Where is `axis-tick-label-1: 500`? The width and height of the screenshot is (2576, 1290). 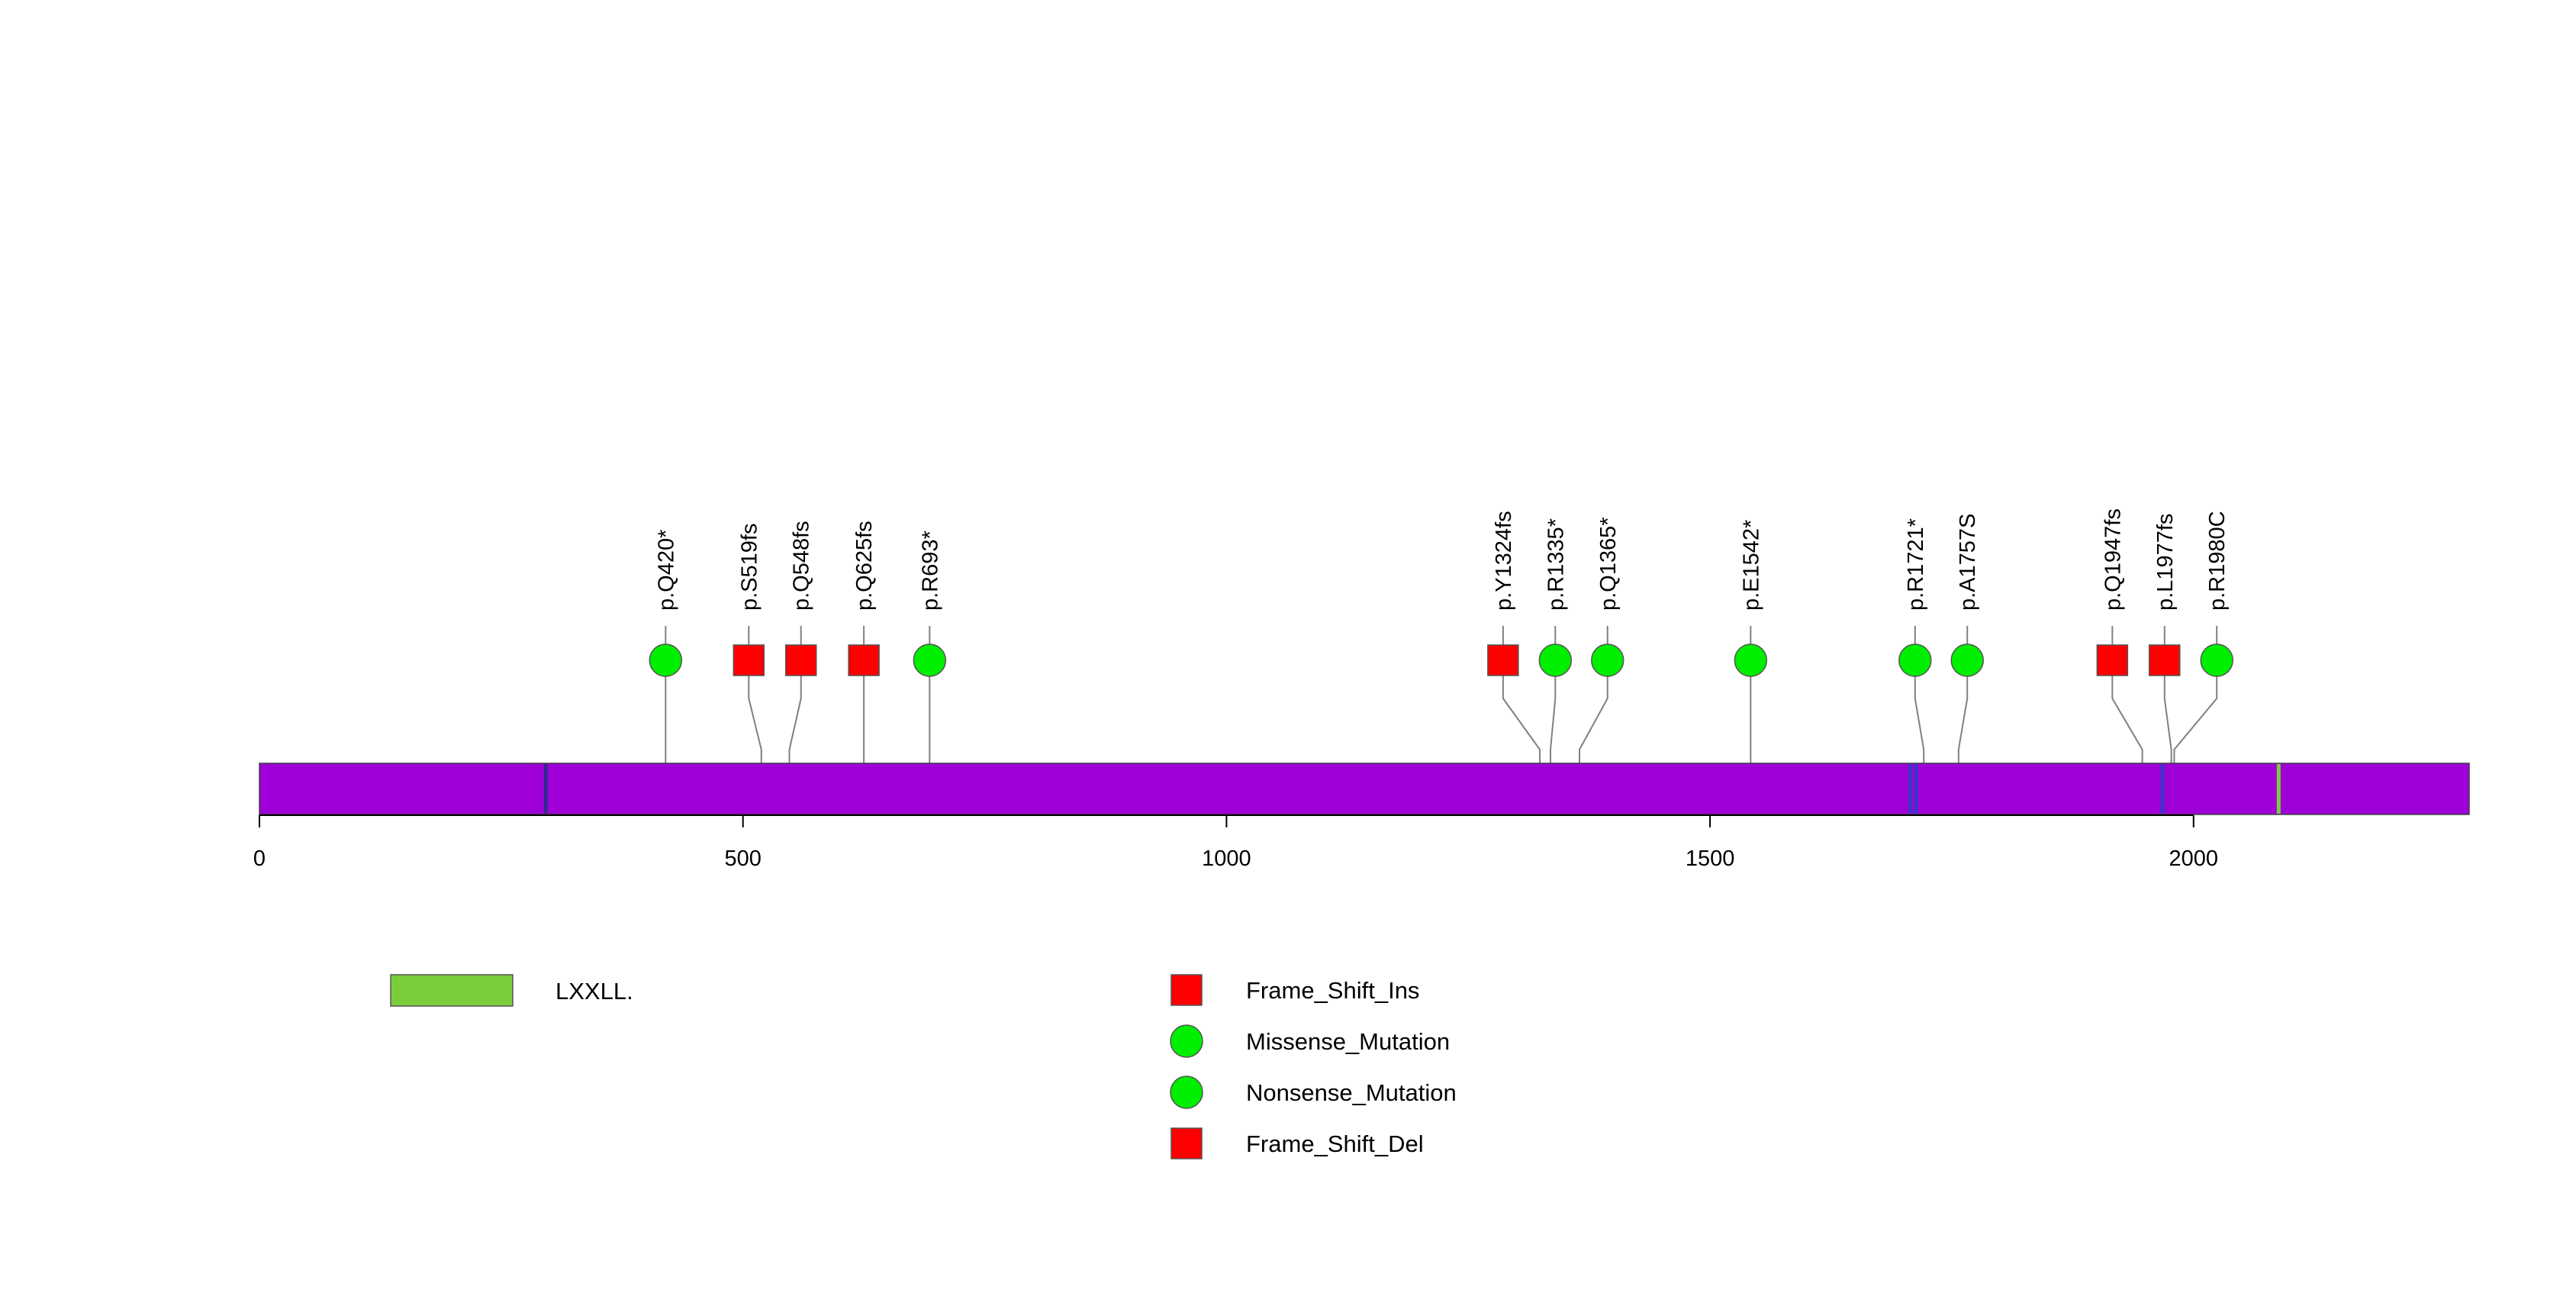 axis-tick-label-1: 500 is located at coordinates (743, 859).